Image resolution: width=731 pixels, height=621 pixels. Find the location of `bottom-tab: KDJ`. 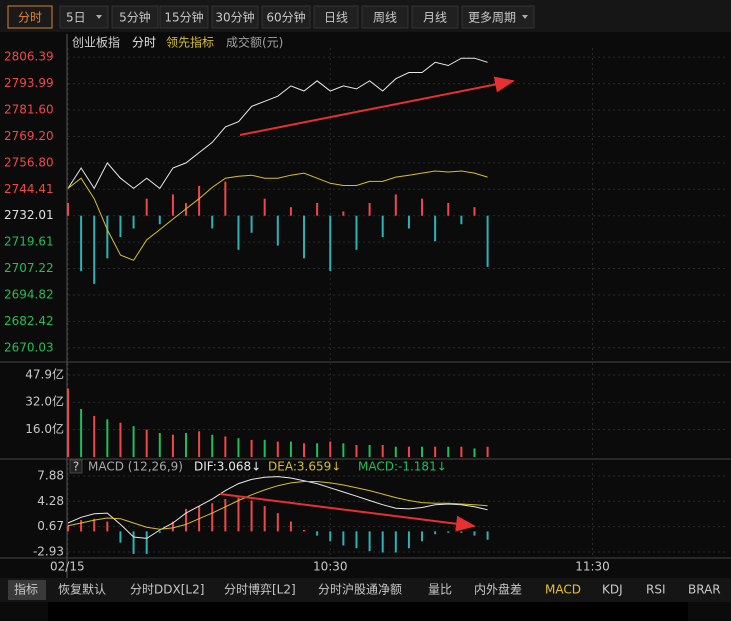

bottom-tab: KDJ is located at coordinates (612, 590).